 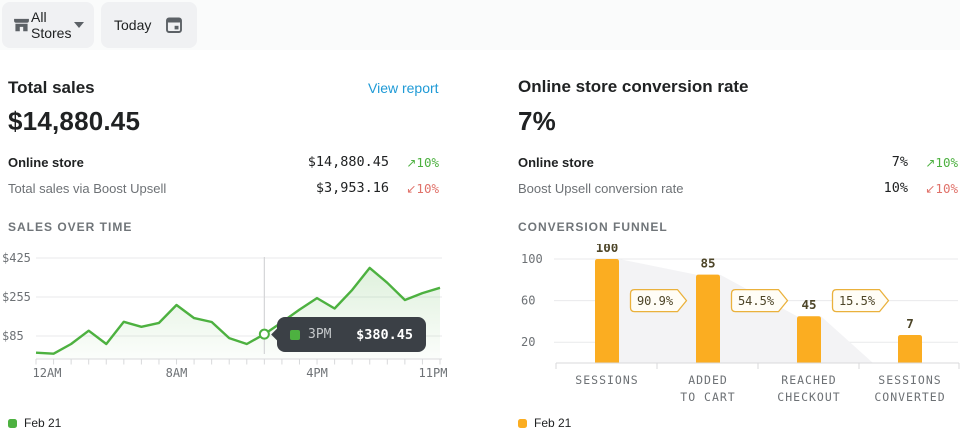 I want to click on bar-value-label: 45, so click(x=808, y=304).